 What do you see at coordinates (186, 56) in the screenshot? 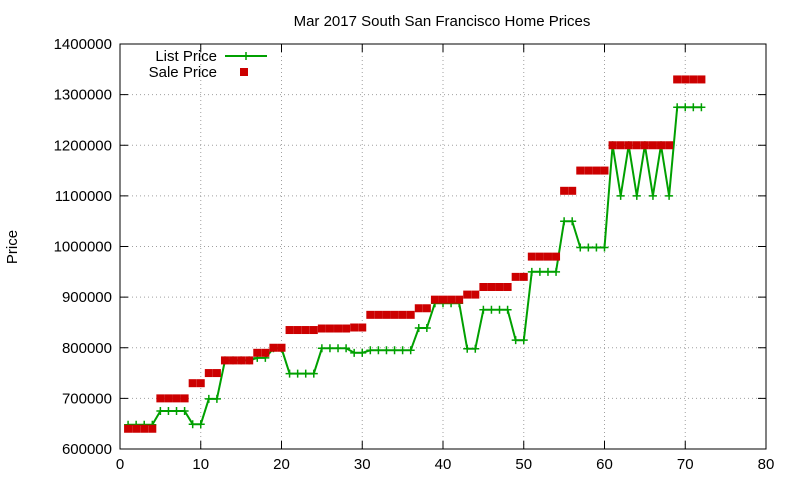
I see `legend-label-list-price: List Price` at bounding box center [186, 56].